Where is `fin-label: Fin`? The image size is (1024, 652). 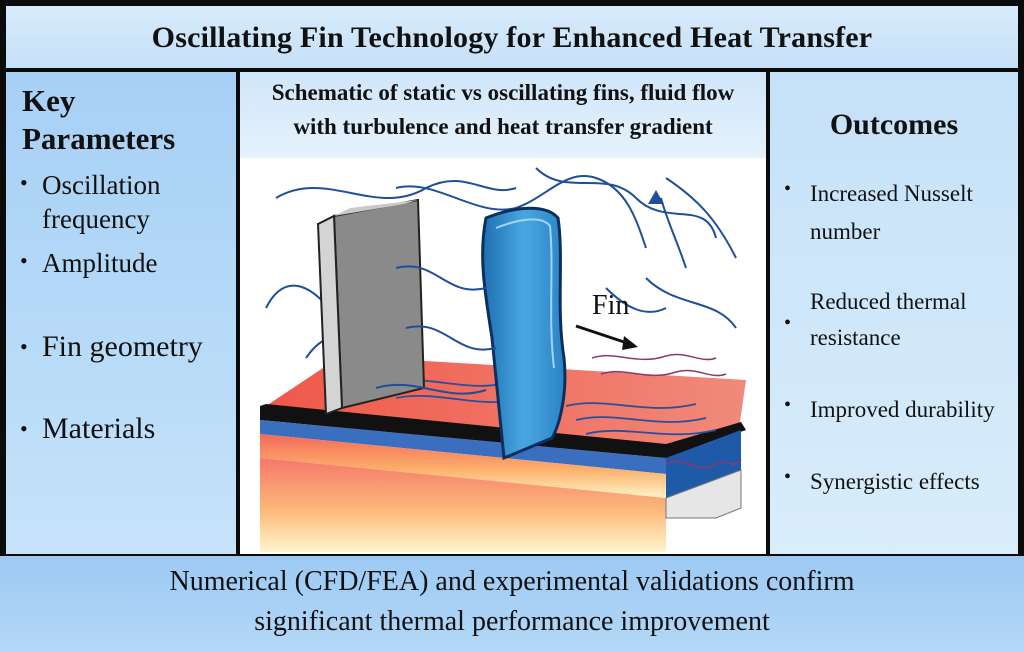
fin-label: Fin is located at coordinates (610, 305).